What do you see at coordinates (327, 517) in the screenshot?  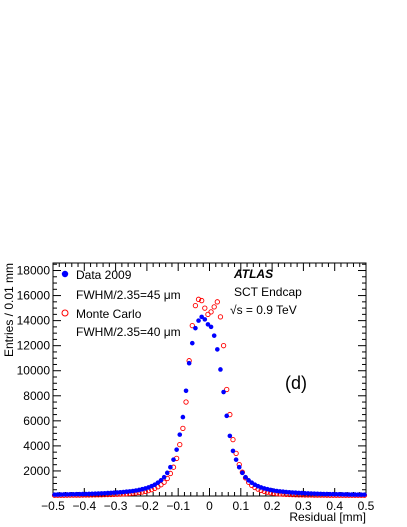 I see `x-axis-label: Residual [mm]` at bounding box center [327, 517].